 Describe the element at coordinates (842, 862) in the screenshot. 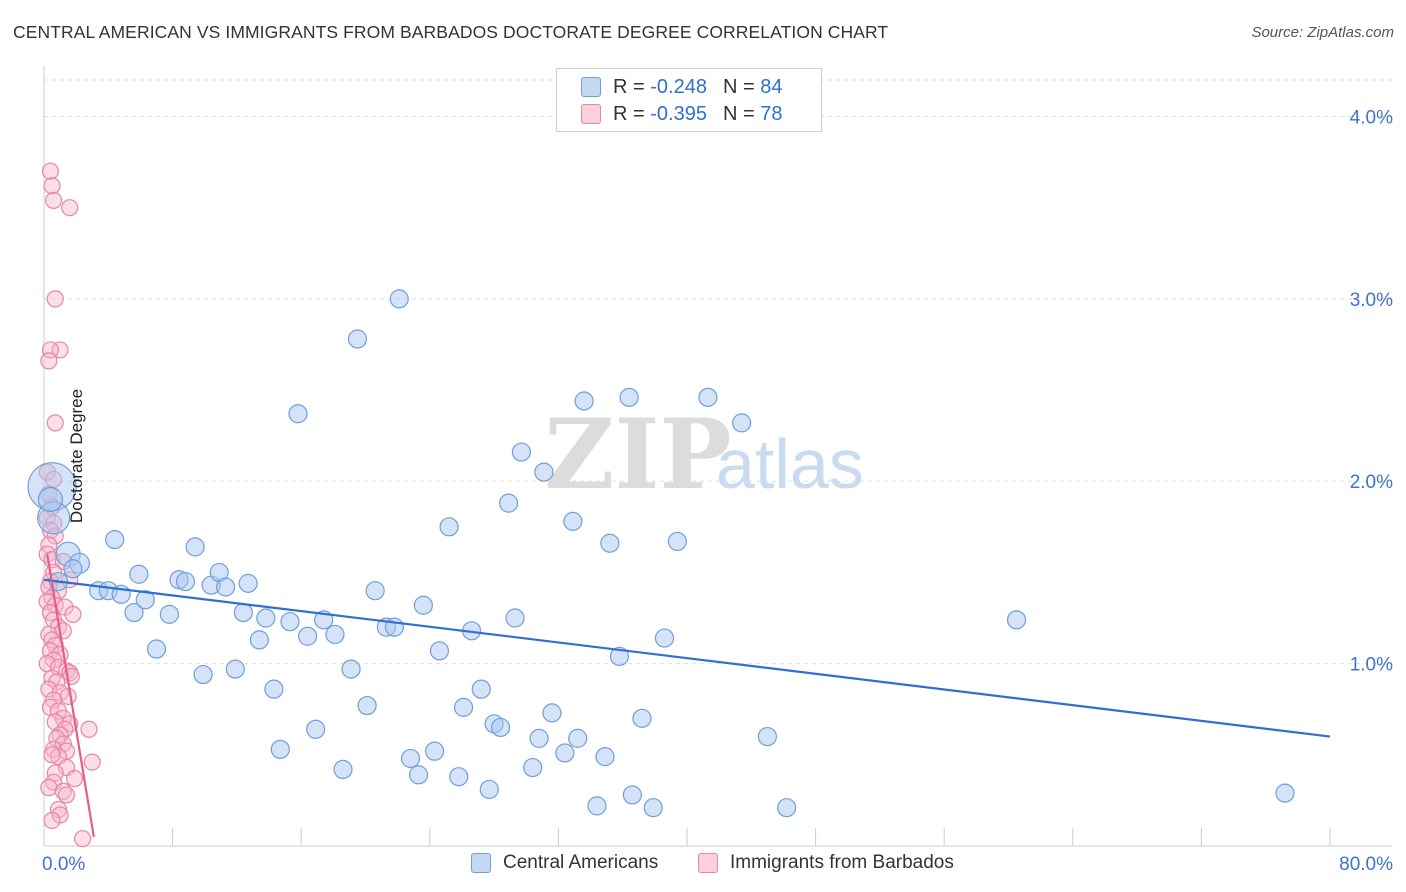

I see `legend-series-name: Immigrants from Barbados` at that location.